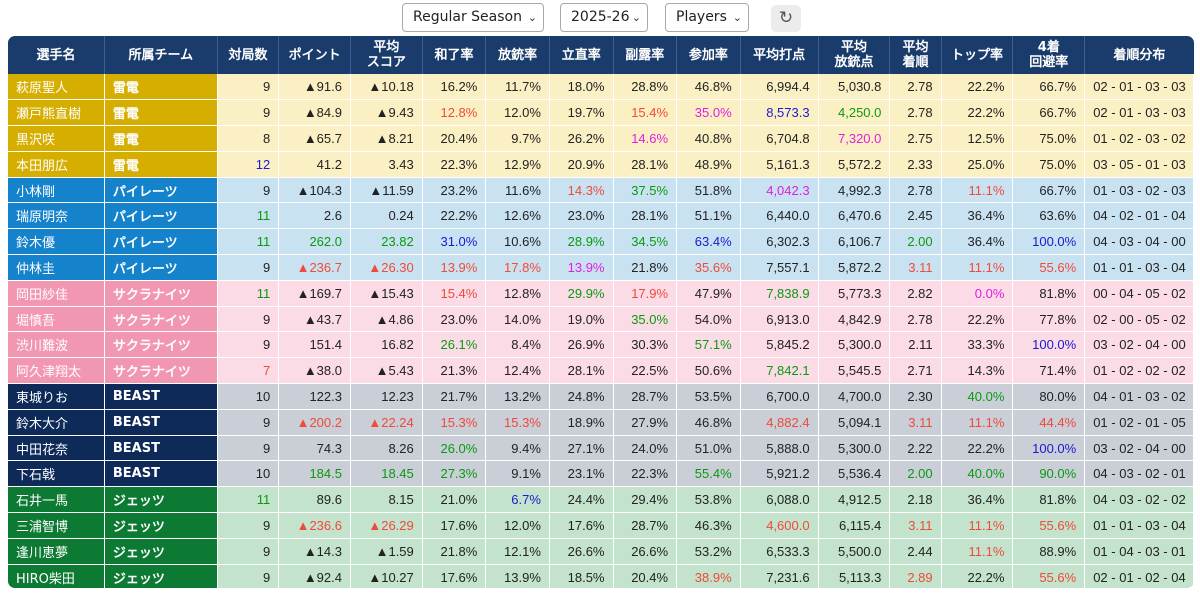  I want to click on stat-cell: 22.5%, so click(645, 371).